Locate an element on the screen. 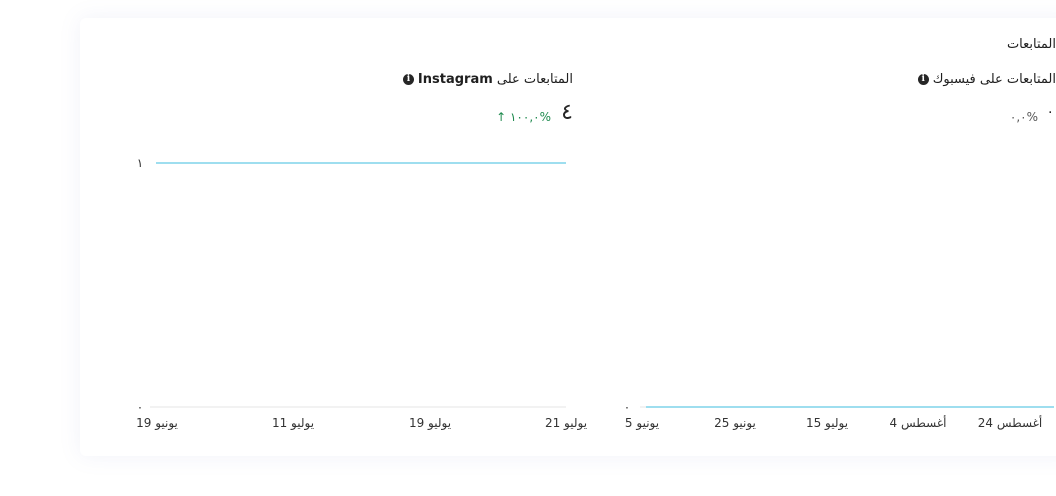 Image resolution: width=1056 pixels, height=496 pixels. instagram-title-text: المتابعات على Instagram is located at coordinates (495, 79).